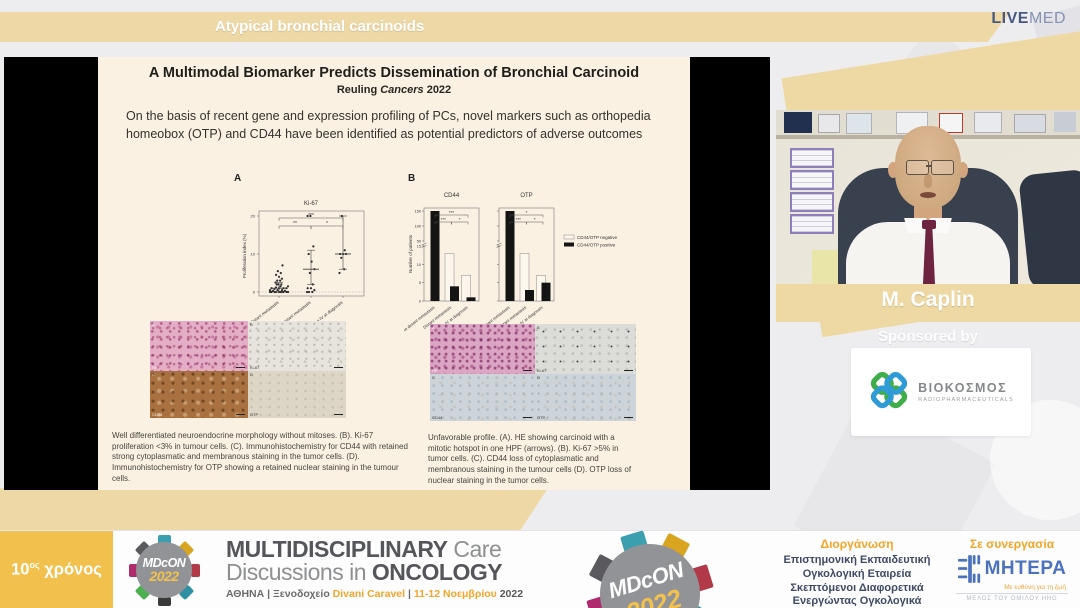 The image size is (1080, 608). What do you see at coordinates (418, 212) in the screenshot?
I see `svg-text: 150` at bounding box center [418, 212].